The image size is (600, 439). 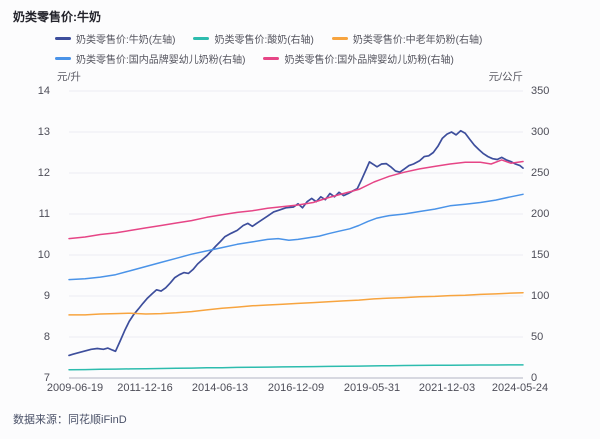 What do you see at coordinates (417, 40) in the screenshot?
I see `legend-item-label: 奶类零售价:中老年奶粉(右轴)` at bounding box center [417, 40].